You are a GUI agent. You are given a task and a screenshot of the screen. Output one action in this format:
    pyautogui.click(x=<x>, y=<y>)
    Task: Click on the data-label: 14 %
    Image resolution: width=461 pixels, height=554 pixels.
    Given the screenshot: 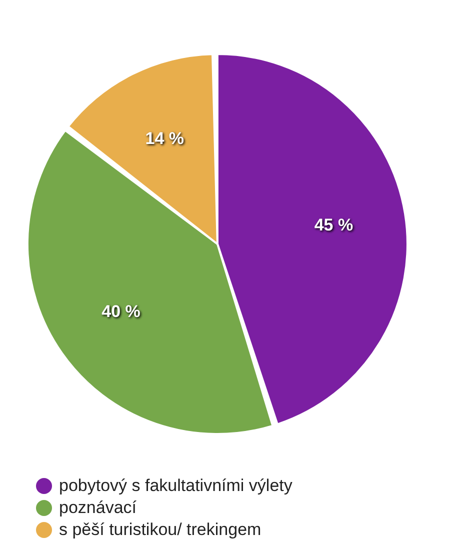 What is the action you would take?
    pyautogui.click(x=164, y=138)
    